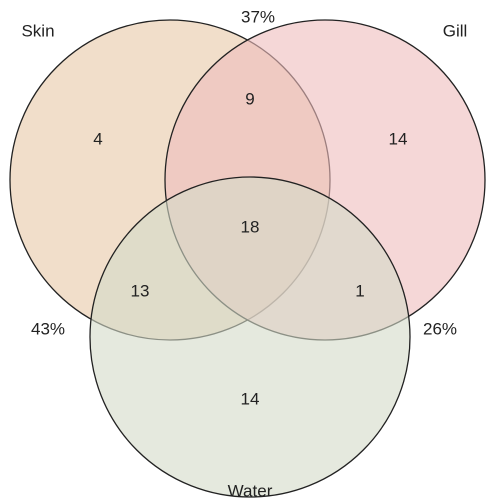 The image size is (486, 504). Describe the element at coordinates (250, 490) in the screenshot. I see `set-label: Water` at that location.